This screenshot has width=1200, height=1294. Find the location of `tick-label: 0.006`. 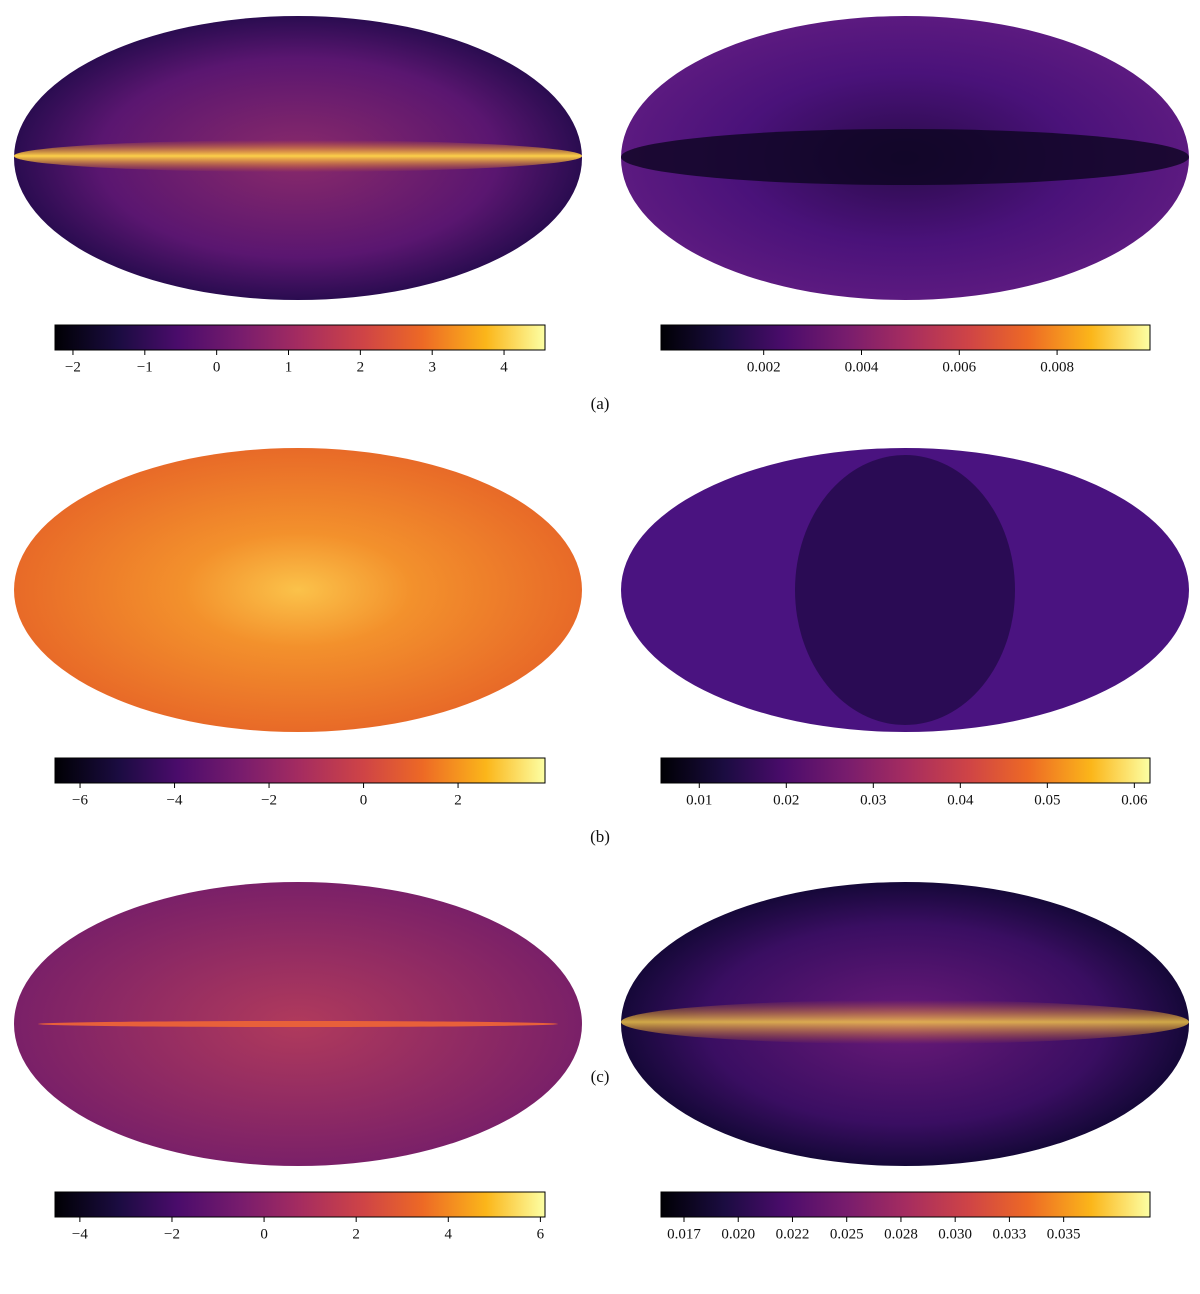

tick-label: 0.006 is located at coordinates (959, 367).